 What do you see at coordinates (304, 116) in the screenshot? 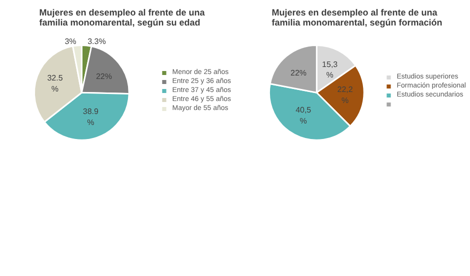
I see `data-label: 40,5 %` at bounding box center [304, 116].